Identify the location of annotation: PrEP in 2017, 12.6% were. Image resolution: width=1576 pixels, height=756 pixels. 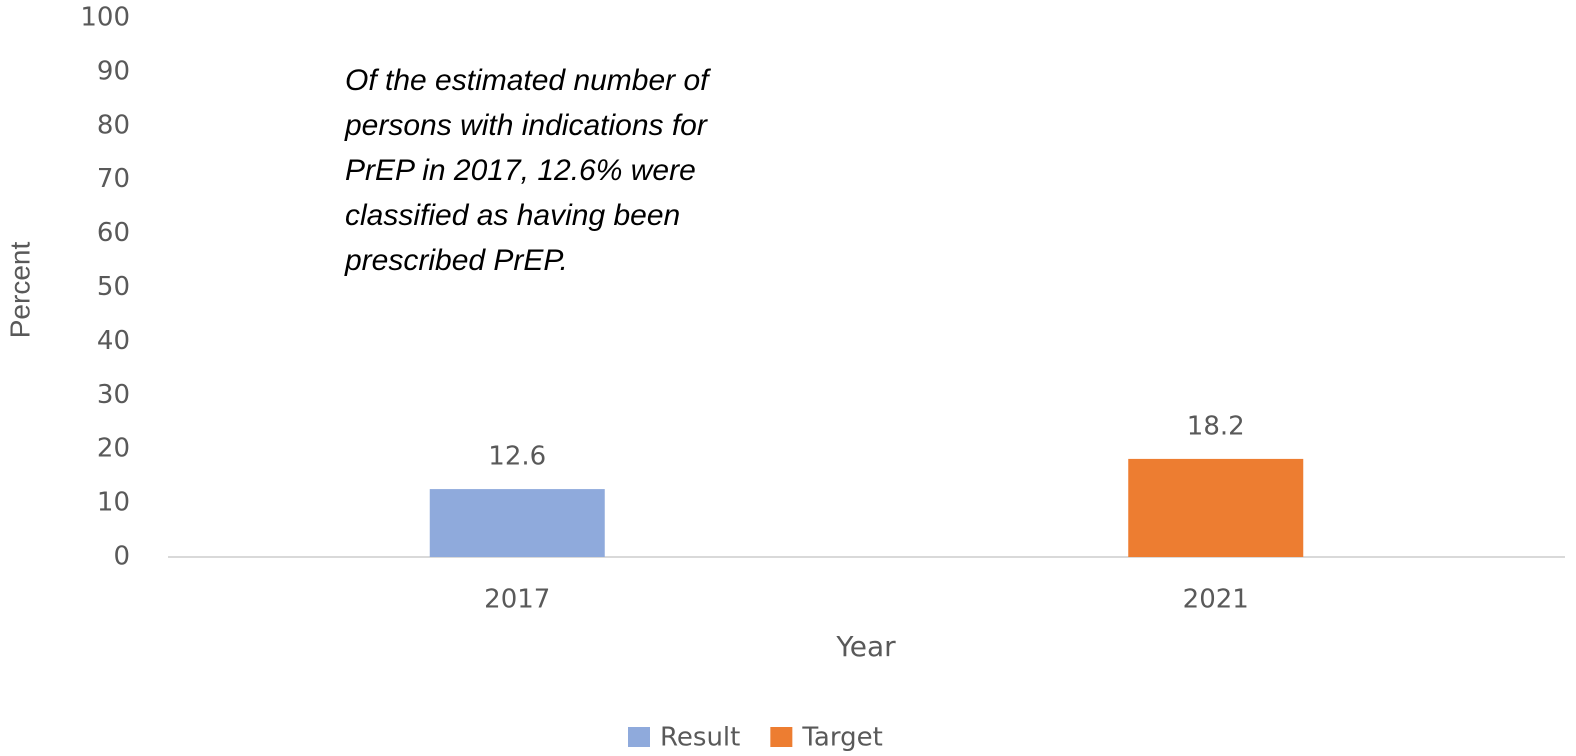
(520, 170).